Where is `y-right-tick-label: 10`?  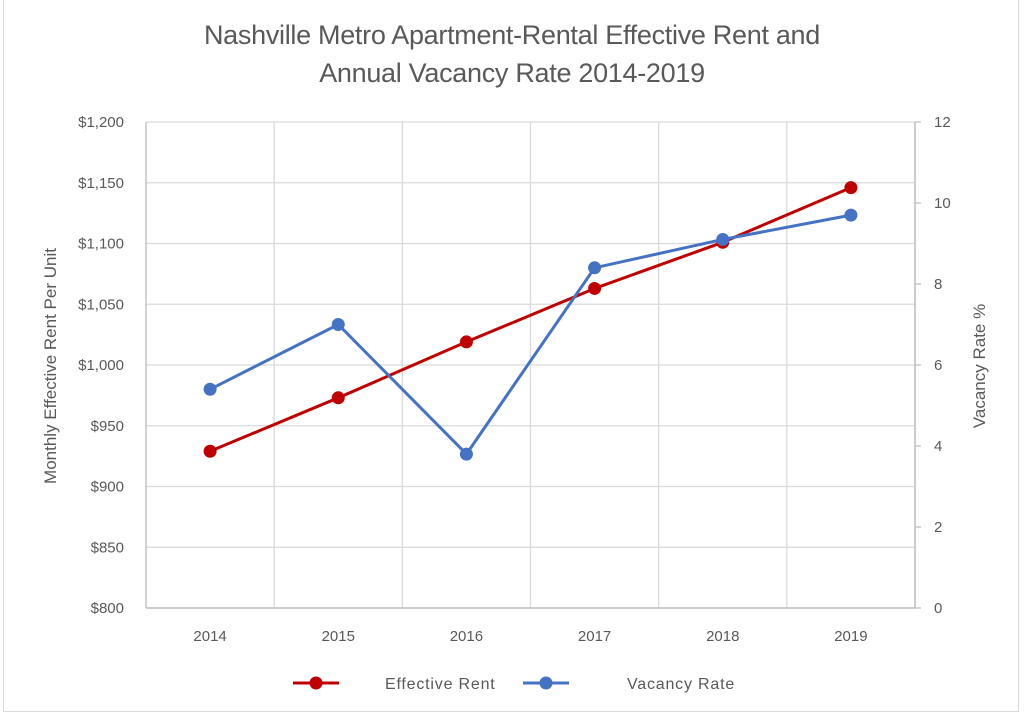
y-right-tick-label: 10 is located at coordinates (942, 203).